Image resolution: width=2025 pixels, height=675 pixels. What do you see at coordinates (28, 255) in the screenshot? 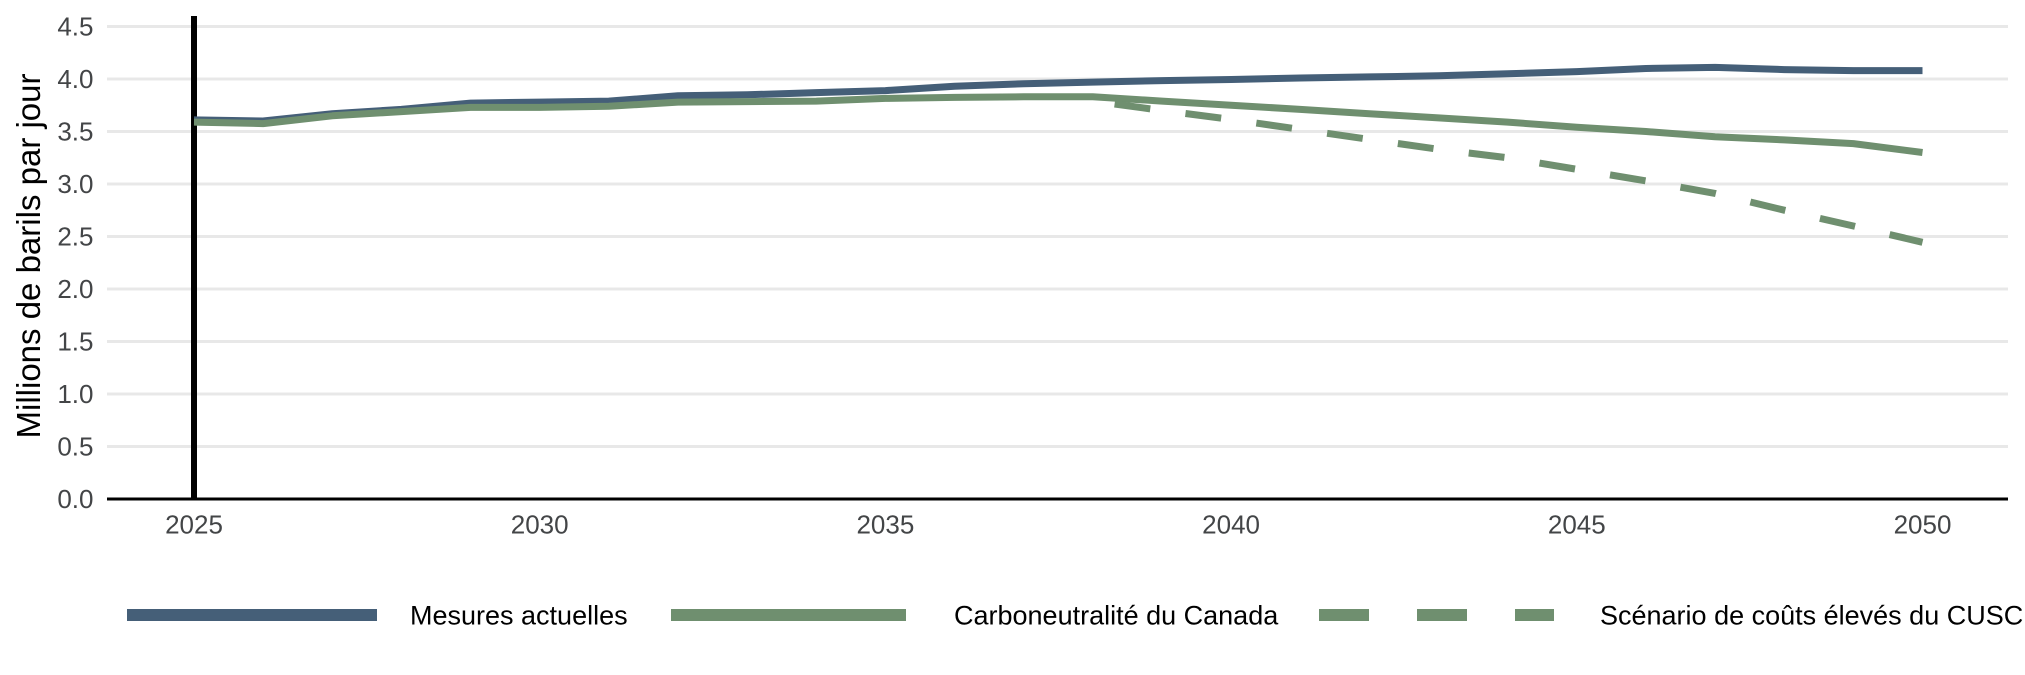
I see `svg-text: Millions de barils par jour` at bounding box center [28, 255].